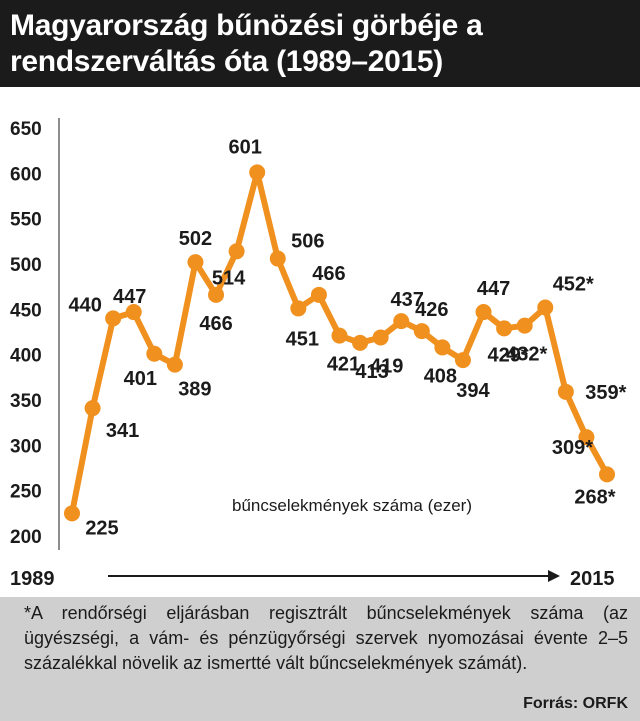 Image resolution: width=640 pixels, height=721 pixels. Describe the element at coordinates (343, 365) in the screenshot. I see `data-label: 421` at that location.